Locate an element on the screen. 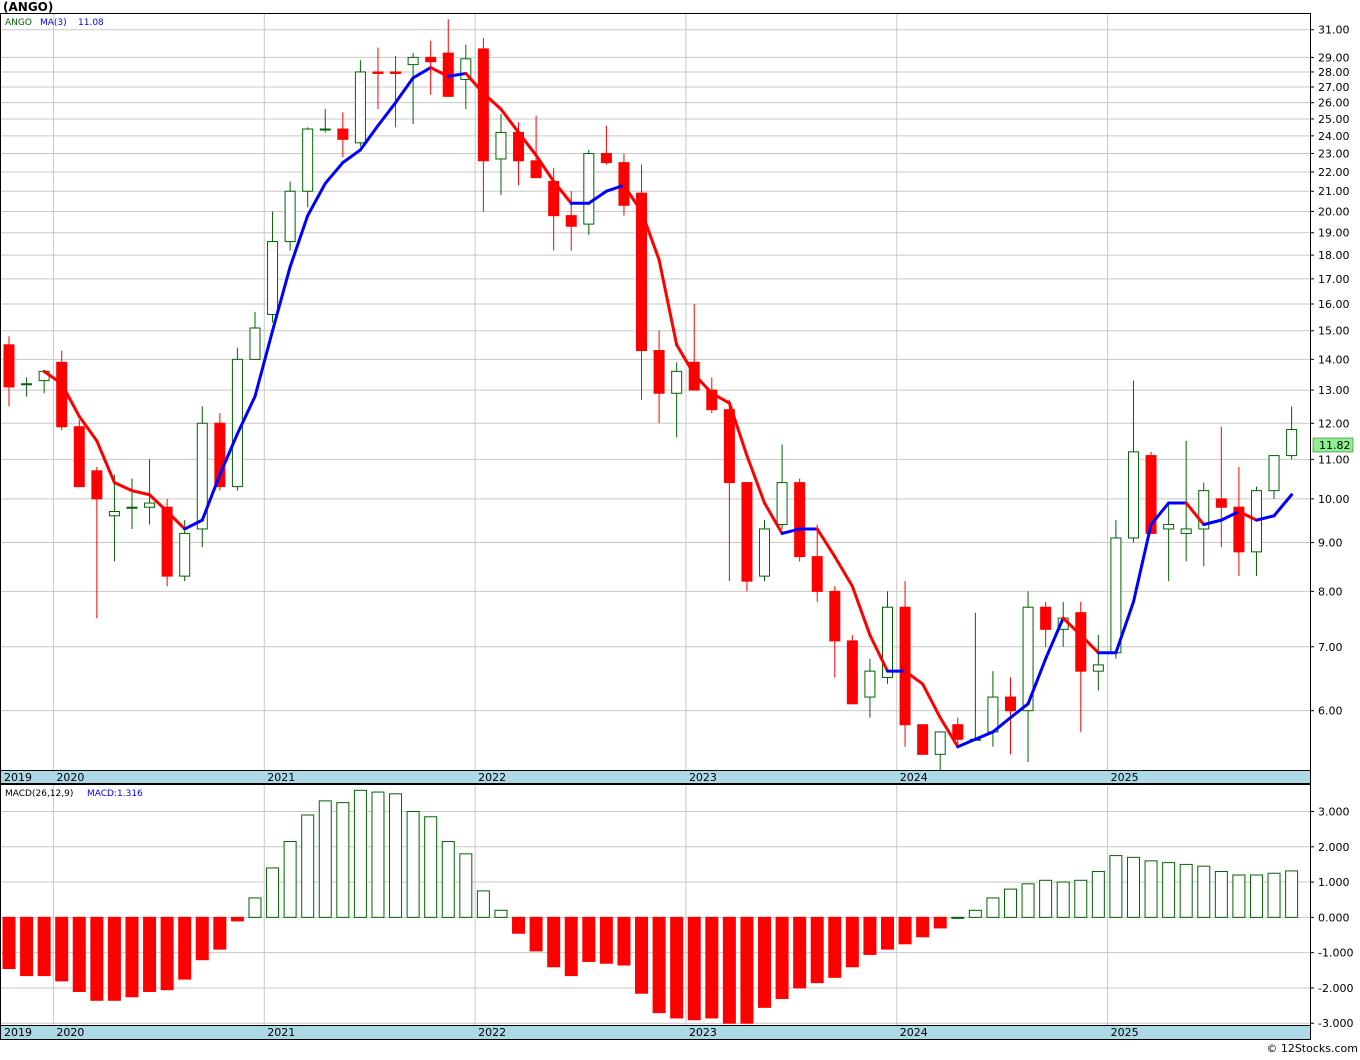 This screenshot has width=1360, height=1060. macd-date-axis-band is located at coordinates (655, 1032).